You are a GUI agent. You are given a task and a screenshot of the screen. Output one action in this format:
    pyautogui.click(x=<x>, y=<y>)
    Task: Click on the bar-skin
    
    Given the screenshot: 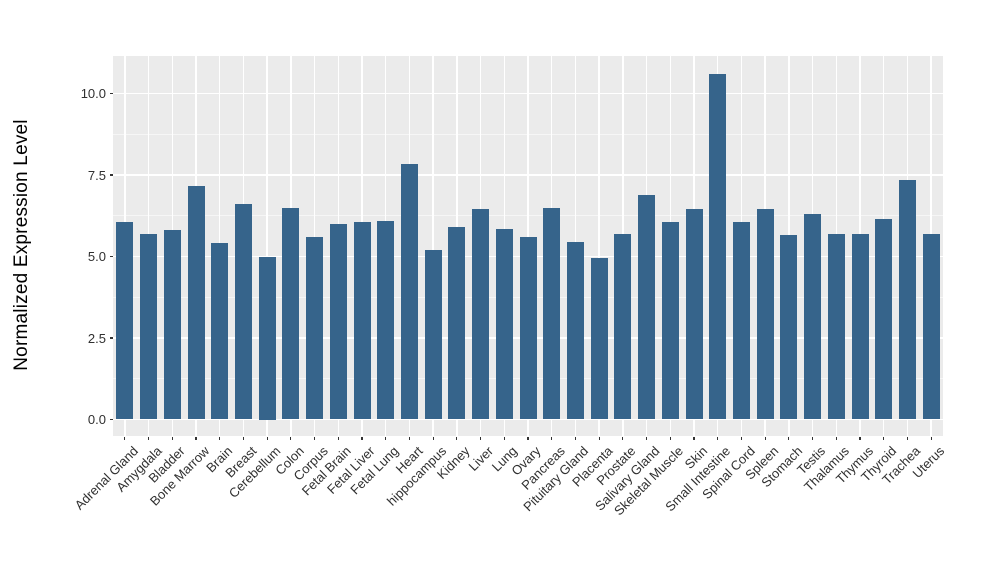 What is the action you would take?
    pyautogui.click(x=694, y=314)
    